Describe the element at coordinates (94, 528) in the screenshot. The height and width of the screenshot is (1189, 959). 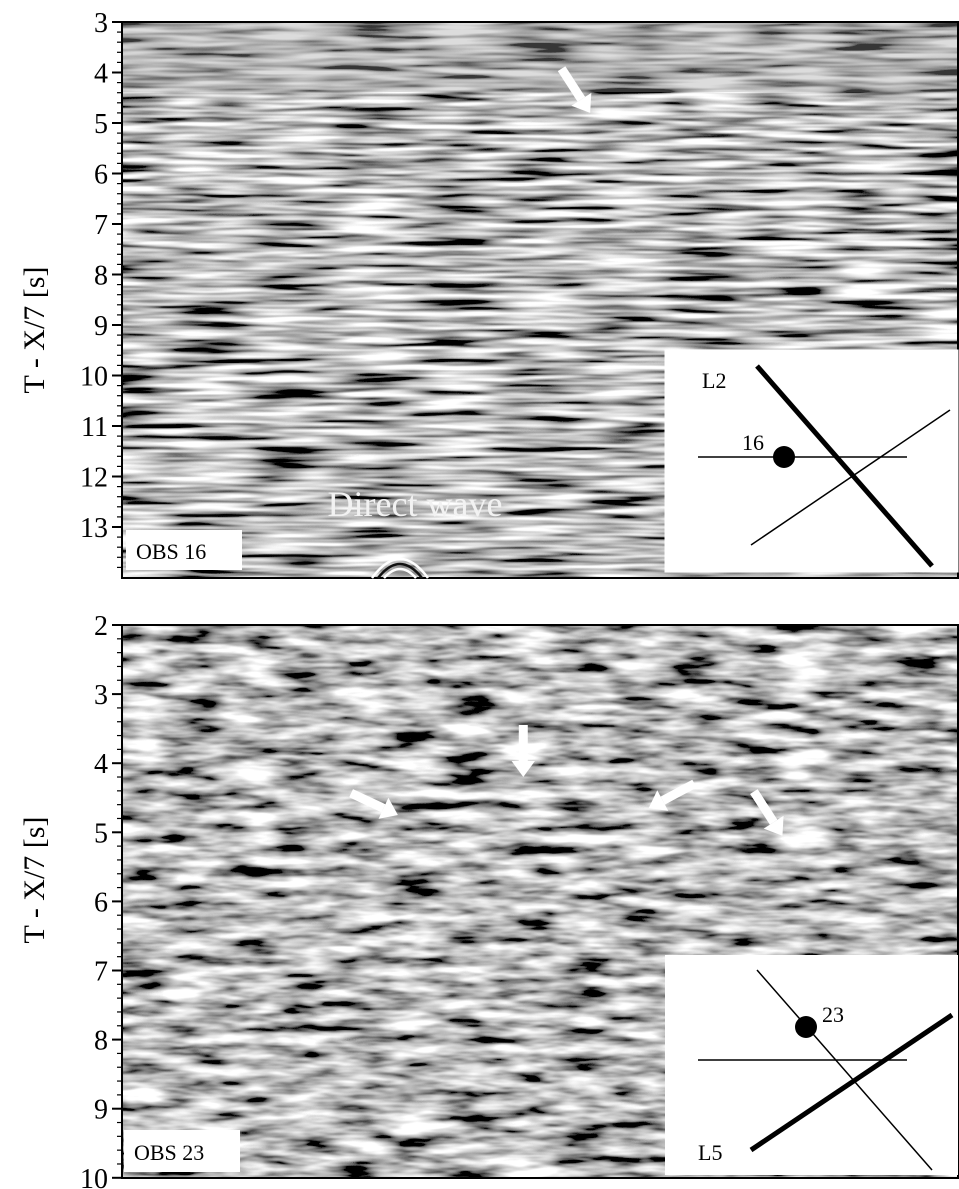
I see `y-tick-label: 13` at that location.